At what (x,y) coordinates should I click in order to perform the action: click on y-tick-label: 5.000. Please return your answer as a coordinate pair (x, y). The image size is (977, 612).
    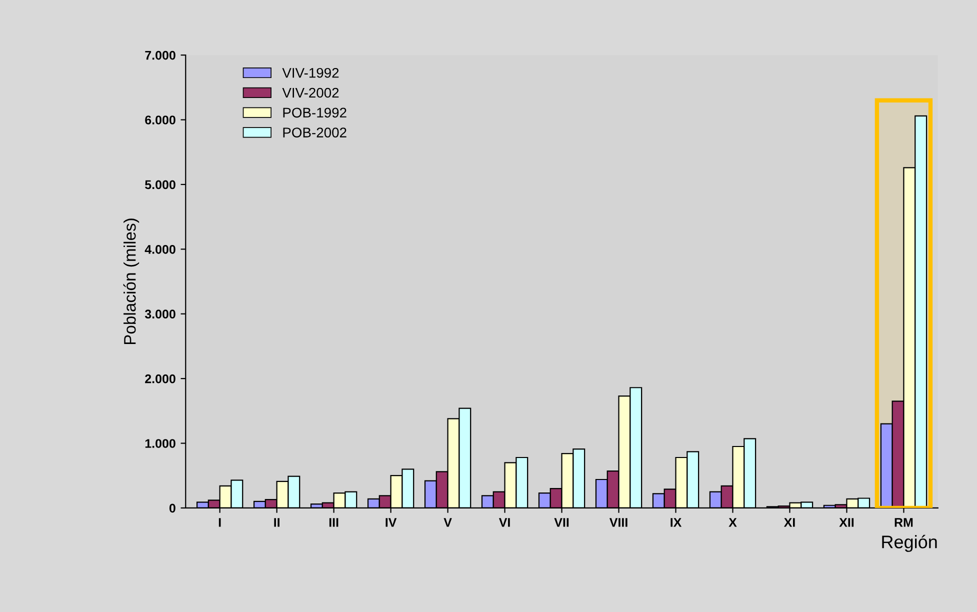
    Looking at the image, I should click on (160, 185).